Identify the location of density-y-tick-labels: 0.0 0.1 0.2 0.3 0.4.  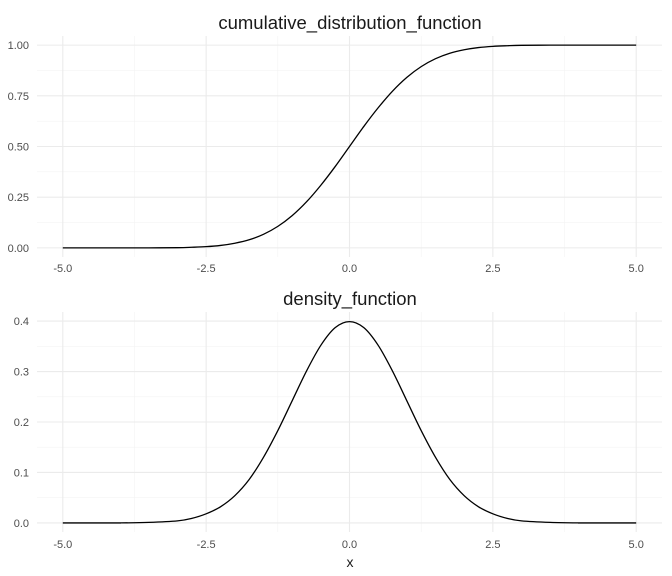
(21, 423).